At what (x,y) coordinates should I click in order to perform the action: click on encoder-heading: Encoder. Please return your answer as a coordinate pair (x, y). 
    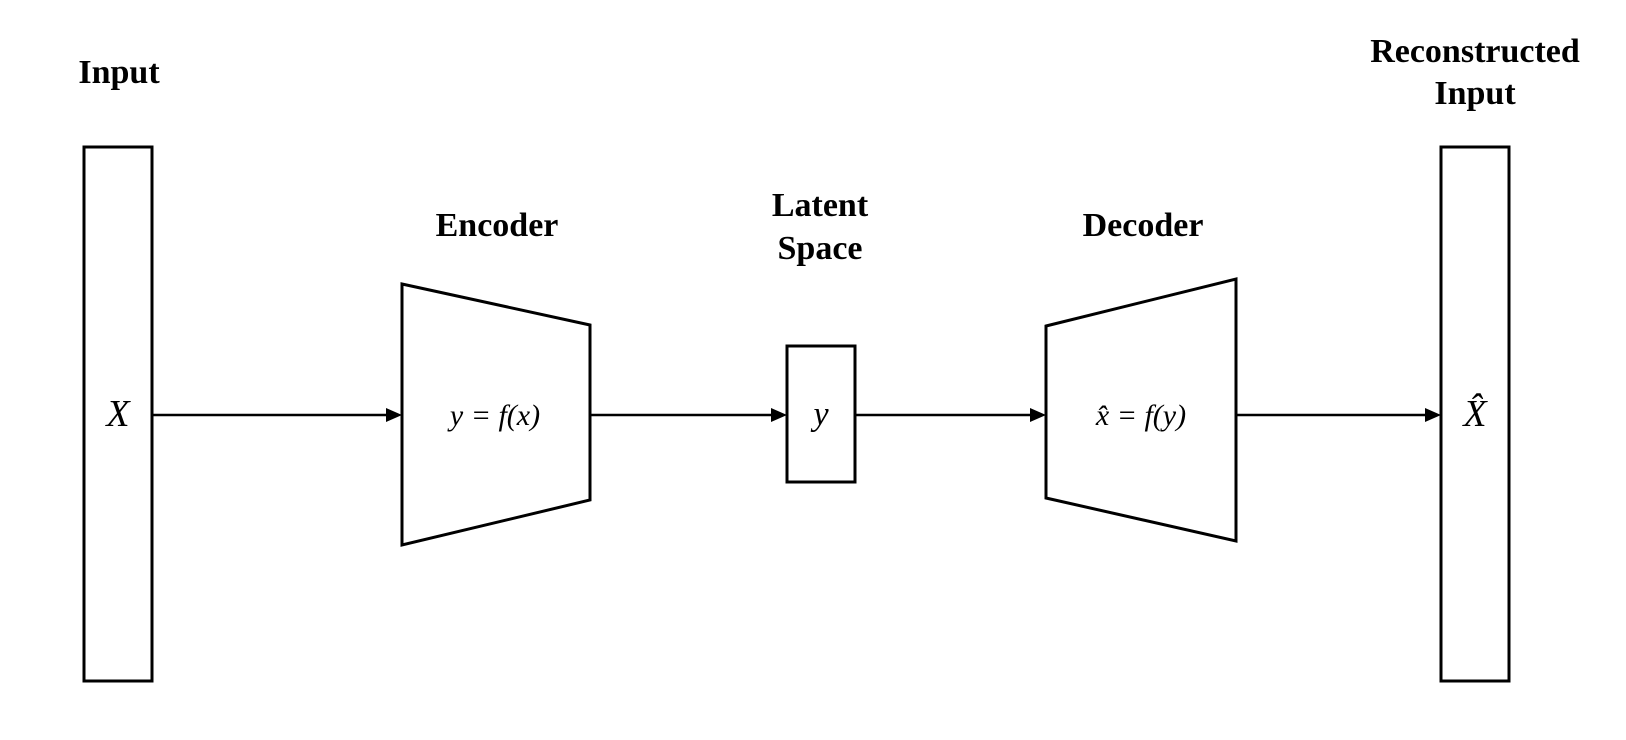
    Looking at the image, I should click on (497, 225).